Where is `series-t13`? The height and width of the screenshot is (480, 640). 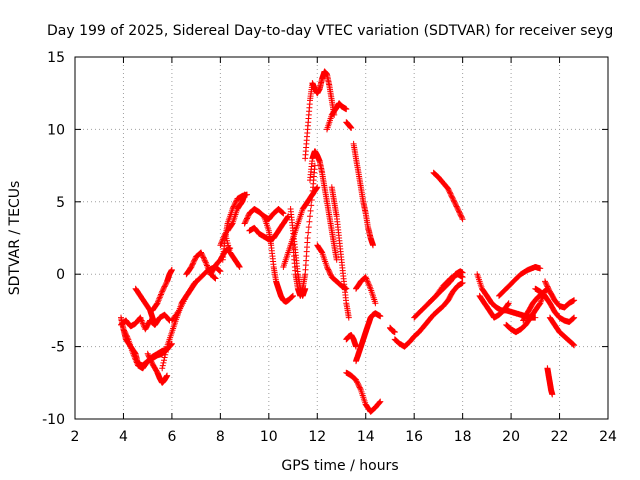
series-t13 is located at coordinates (300, 227).